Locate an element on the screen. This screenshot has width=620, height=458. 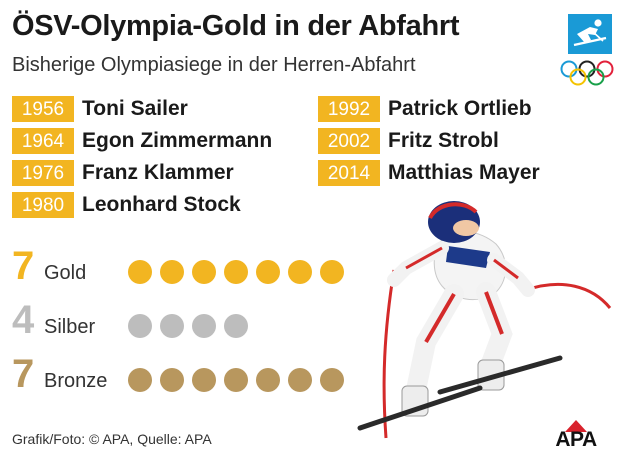
winner-entry: 2014 Matthias Mayer is located at coordinates (429, 173).